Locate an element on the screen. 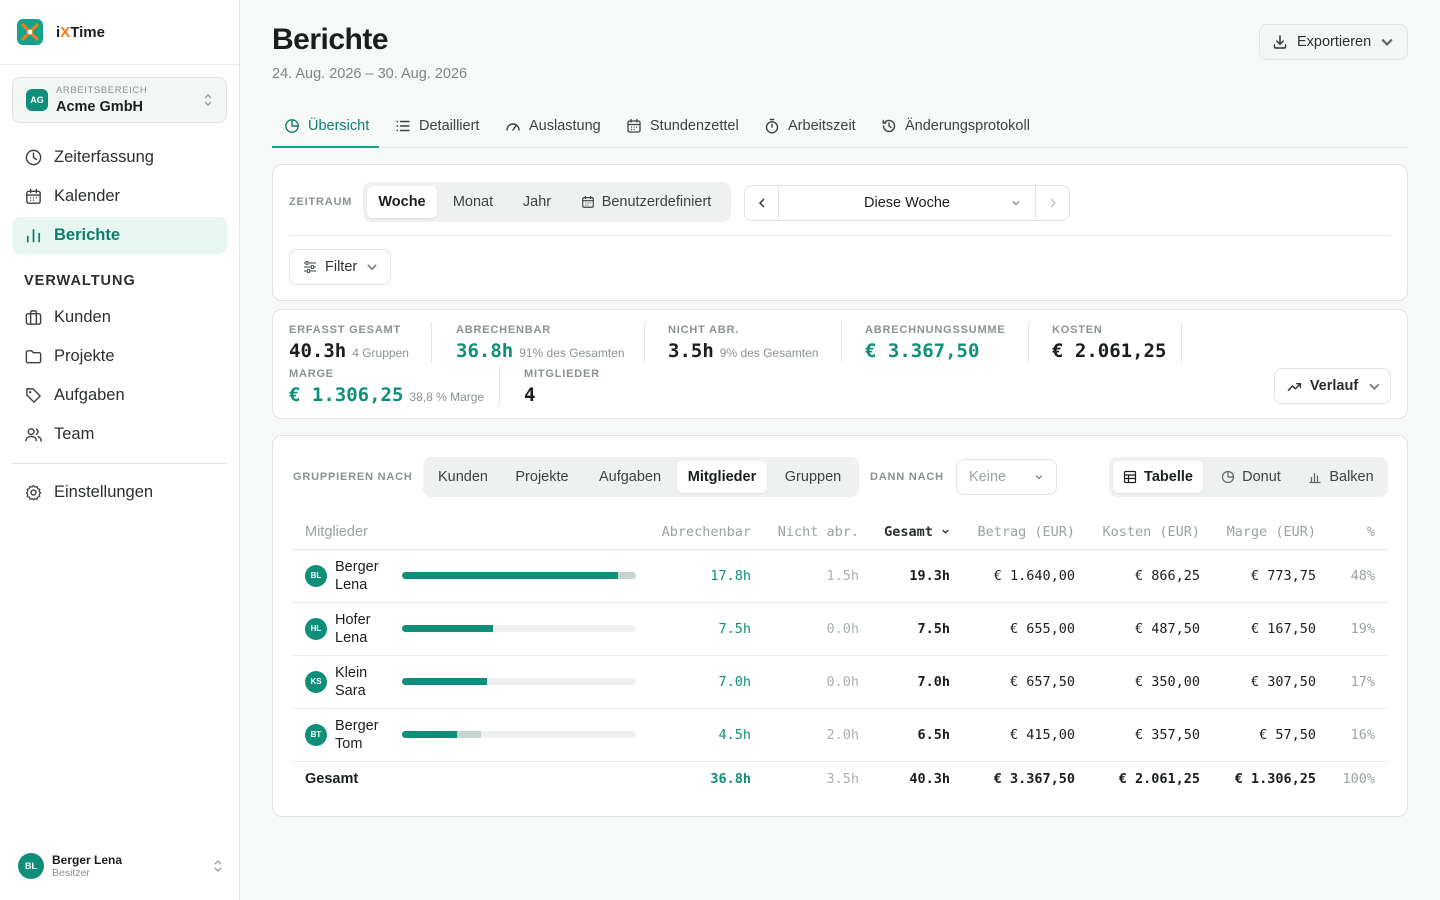  stat-margin: MARGE € 1.306,25 38,8 % Marge is located at coordinates (386, 387).